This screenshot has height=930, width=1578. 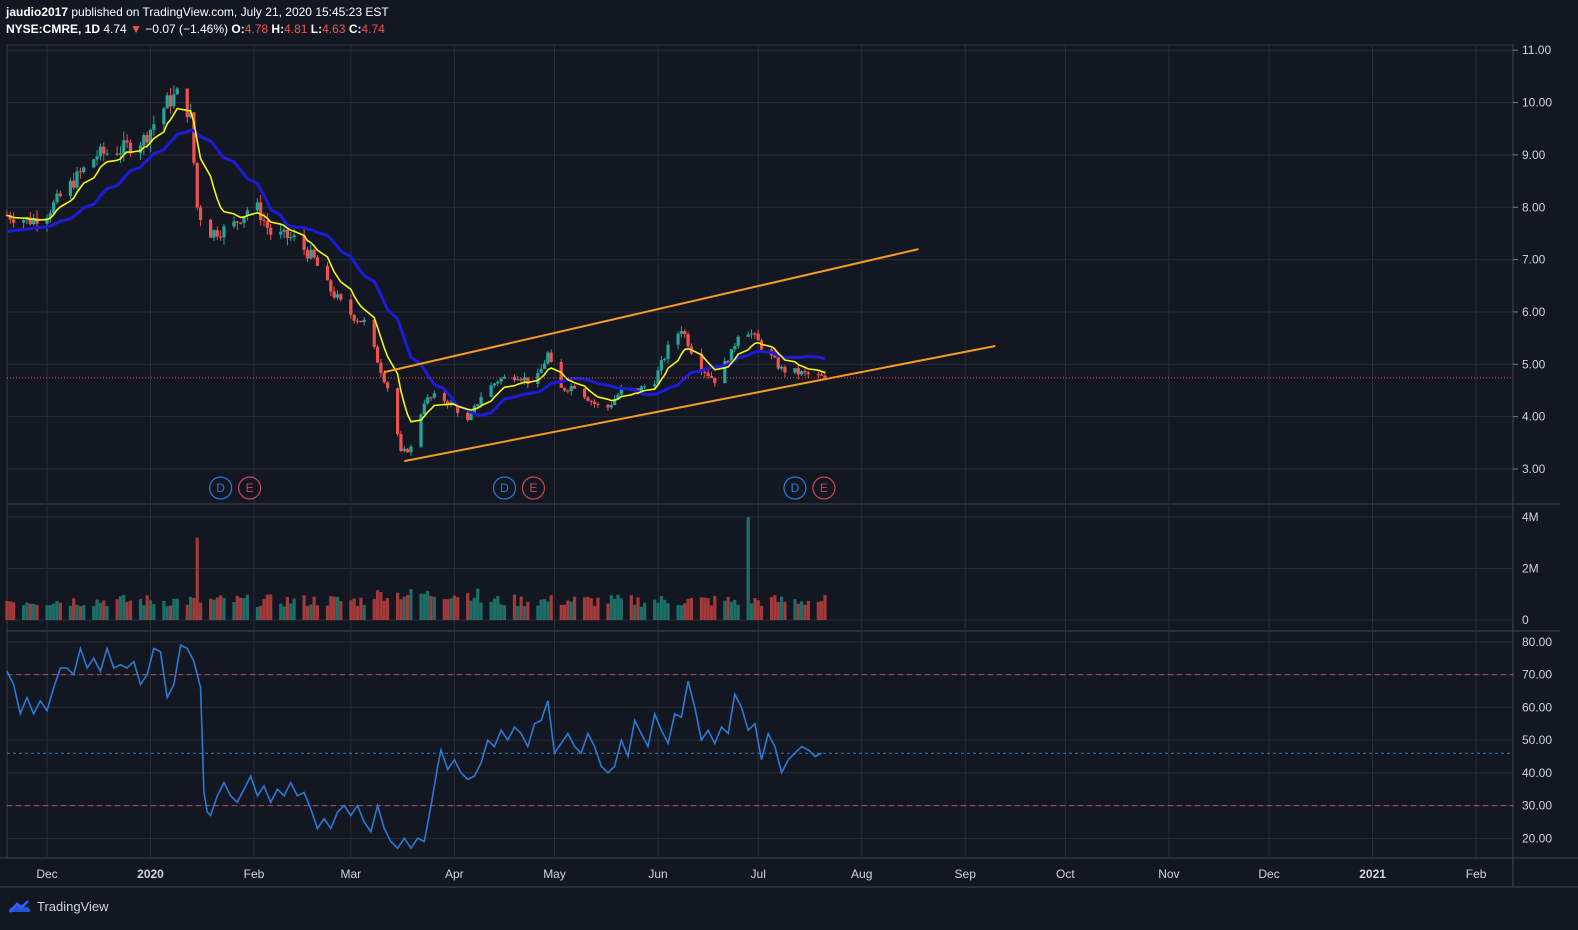 What do you see at coordinates (220, 488) in the screenshot?
I see `event-label: D` at bounding box center [220, 488].